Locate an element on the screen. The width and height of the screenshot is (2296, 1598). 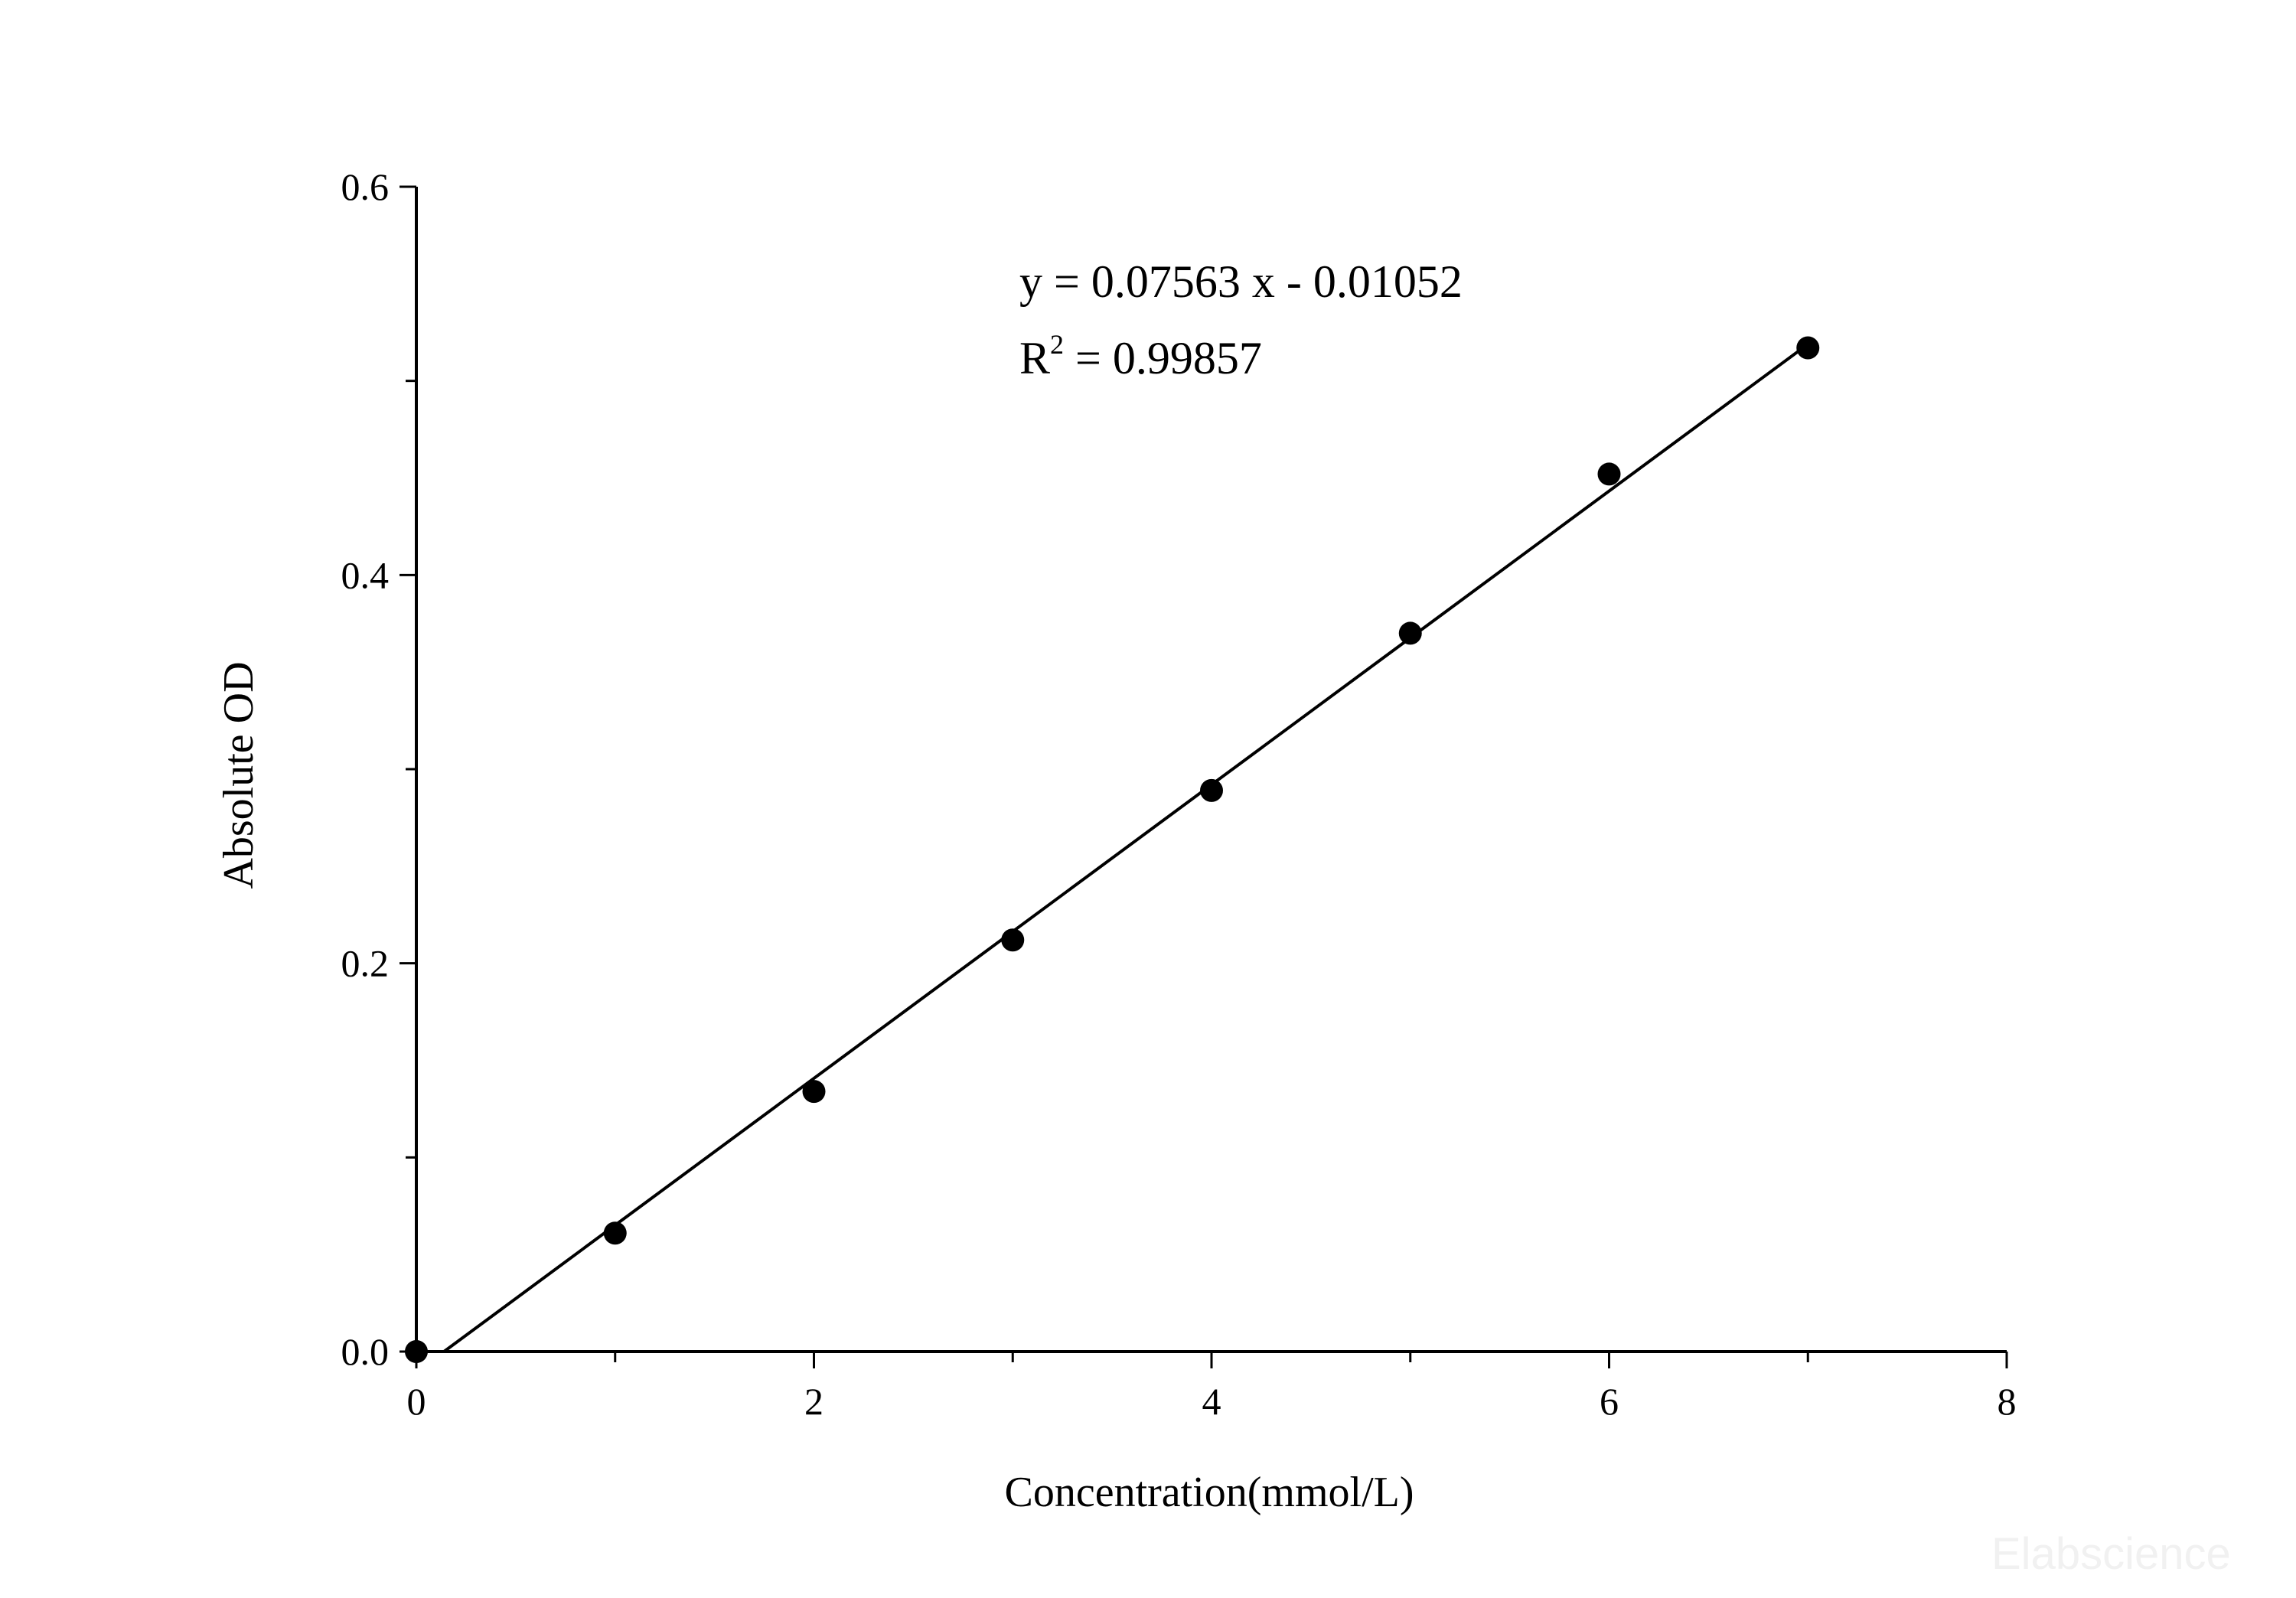
r-squared-superscript: 2 is located at coordinates (1057, 345).